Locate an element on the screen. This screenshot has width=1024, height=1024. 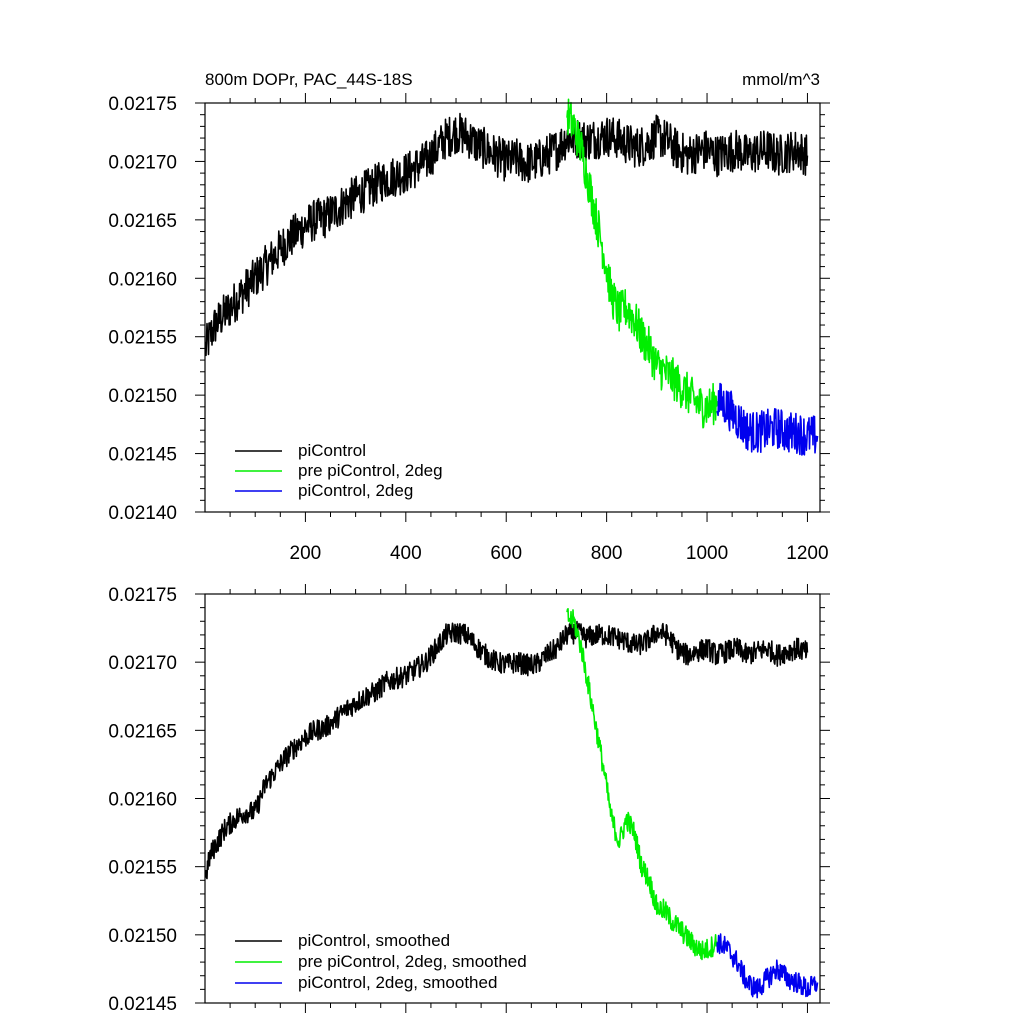
legend-label-picontrol-smoothed: piControl, smoothed is located at coordinates (374, 940).